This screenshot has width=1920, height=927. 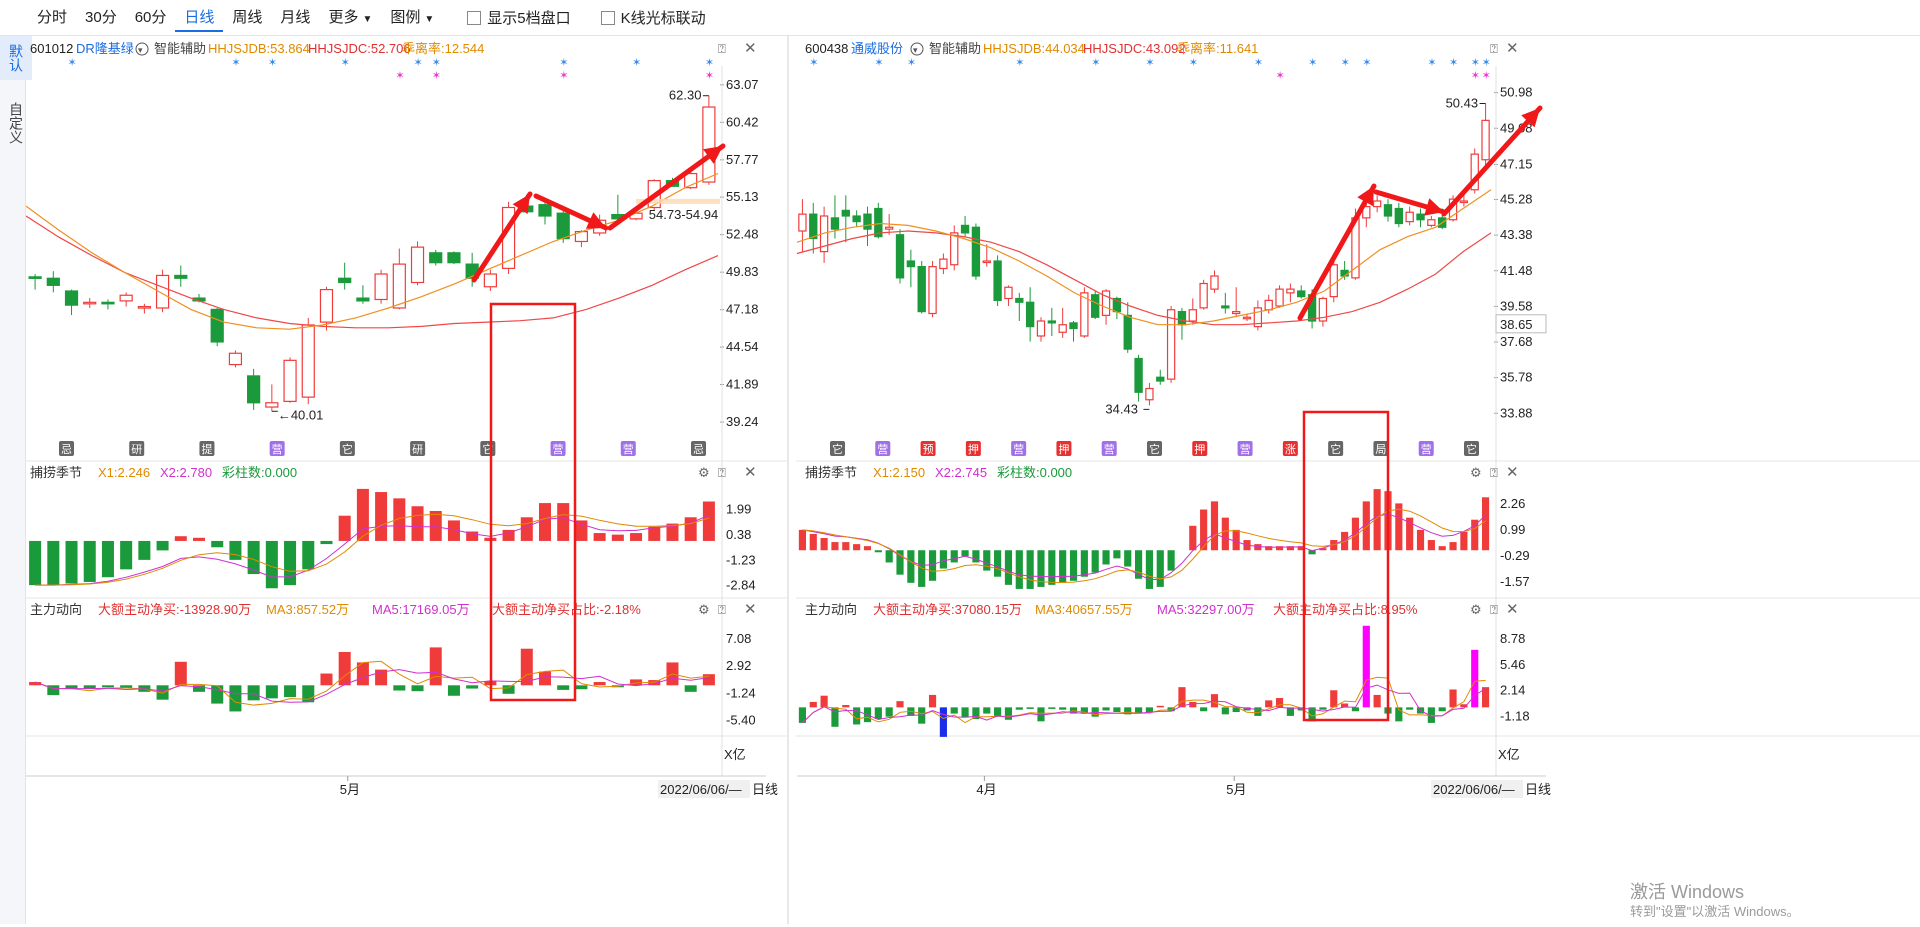 I want to click on kline-link-checkbox: K线光标联动, so click(x=653, y=17).